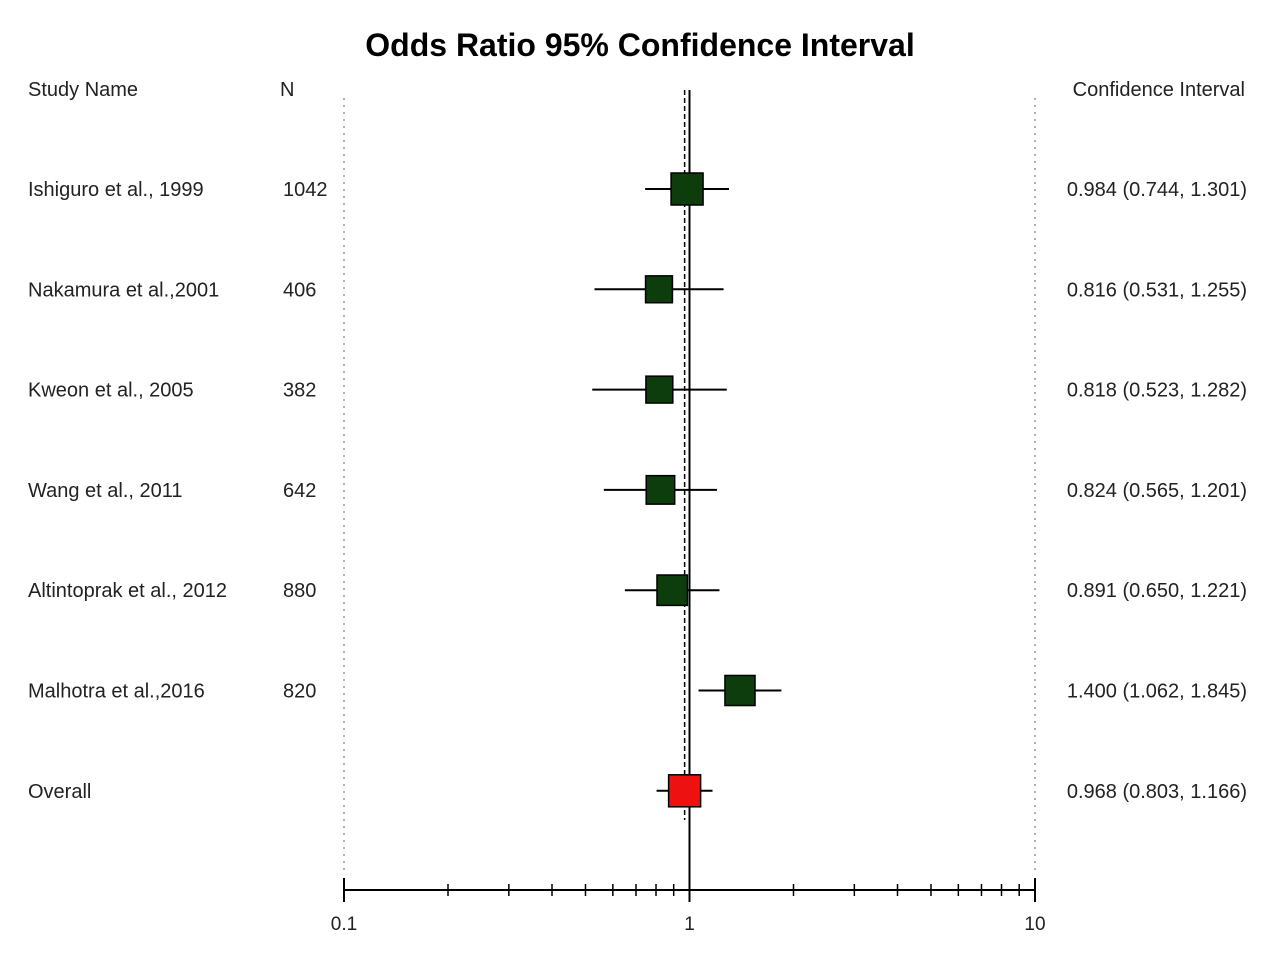  Describe the element at coordinates (111, 391) in the screenshot. I see `study-name: Kweon et al., 2005` at that location.